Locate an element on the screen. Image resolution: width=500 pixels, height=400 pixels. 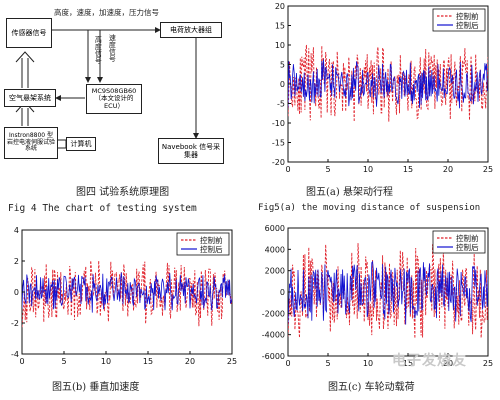
y-tick-label: 2 is located at coordinates (16, 261).